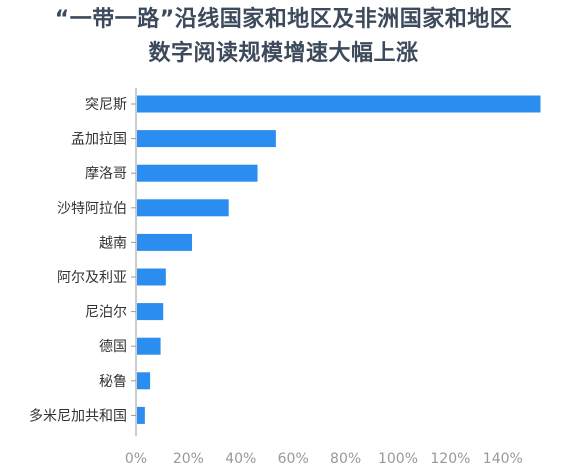  Describe the element at coordinates (92, 278) in the screenshot. I see `category-label: 阿尔及利亚` at that location.